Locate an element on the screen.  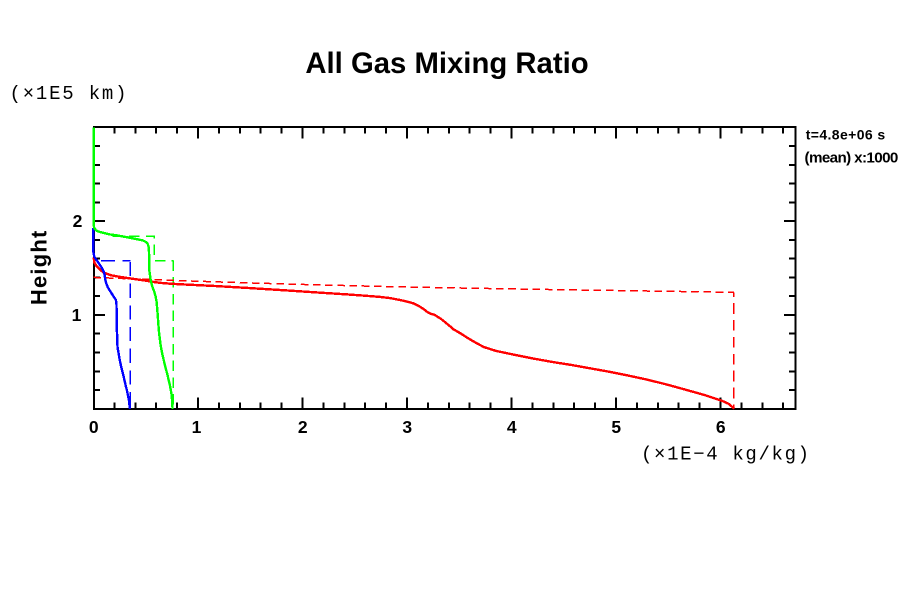
svg-text: (mean) x:1000 is located at coordinates (851, 157).